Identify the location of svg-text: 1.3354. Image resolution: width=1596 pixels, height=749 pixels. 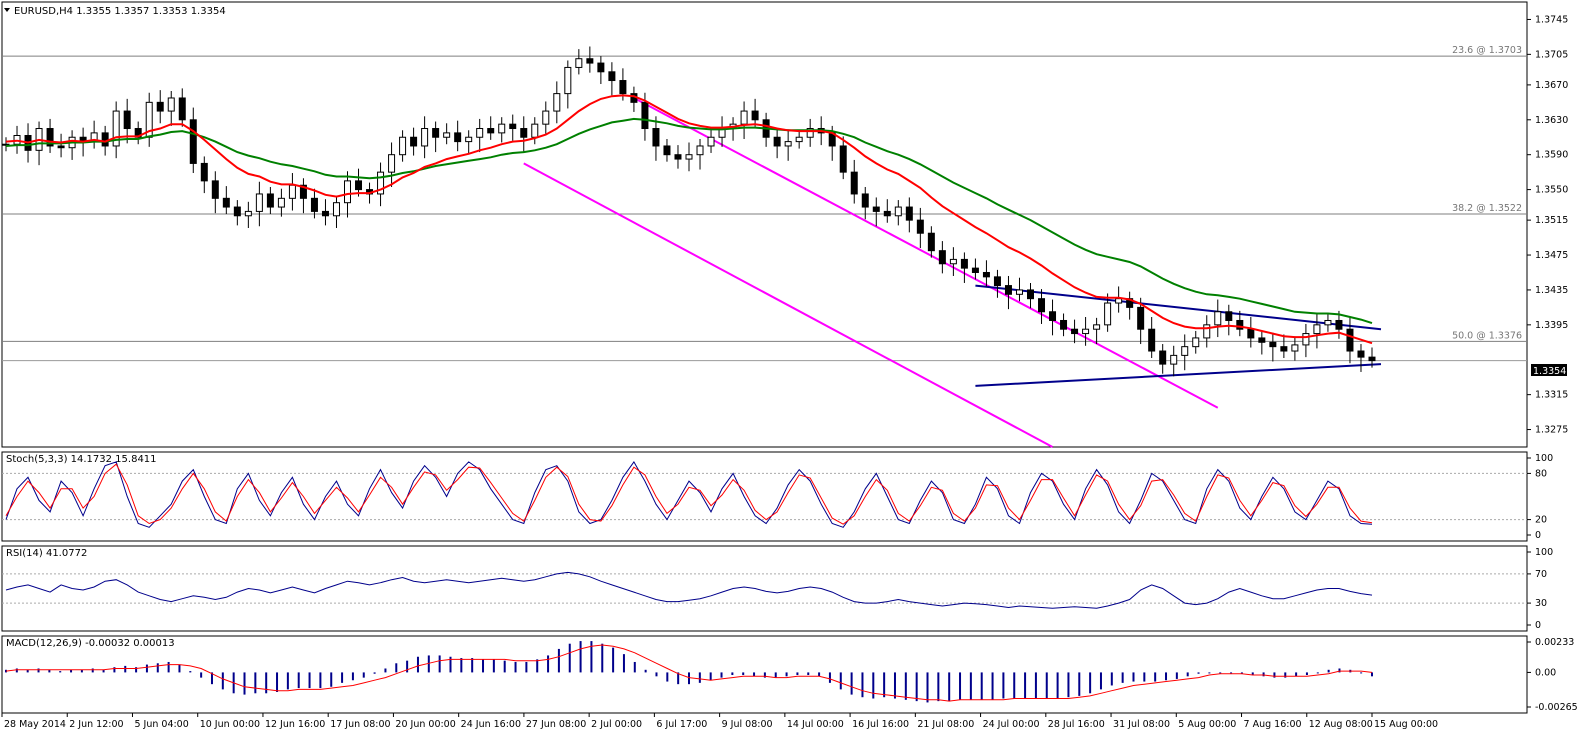
(1549, 371).